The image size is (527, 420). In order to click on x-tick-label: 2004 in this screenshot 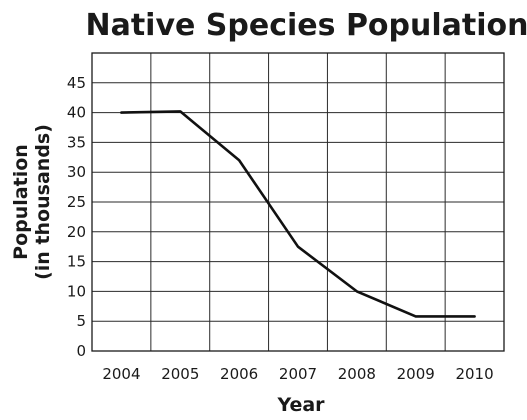, I will do `click(121, 374)`.